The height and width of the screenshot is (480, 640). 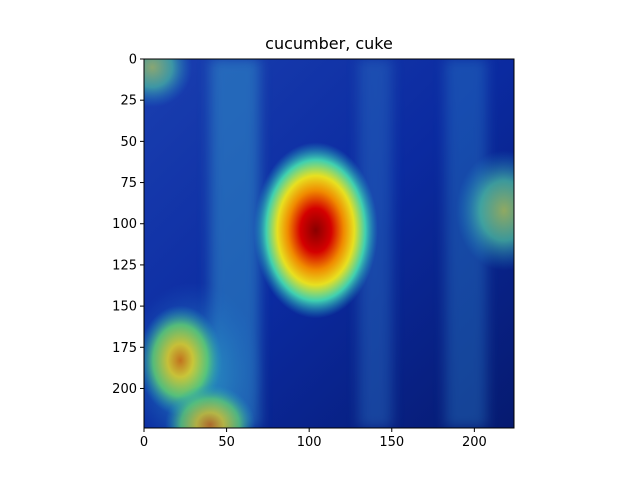 What do you see at coordinates (124, 389) in the screenshot?
I see `y-tick-label: 200` at bounding box center [124, 389].